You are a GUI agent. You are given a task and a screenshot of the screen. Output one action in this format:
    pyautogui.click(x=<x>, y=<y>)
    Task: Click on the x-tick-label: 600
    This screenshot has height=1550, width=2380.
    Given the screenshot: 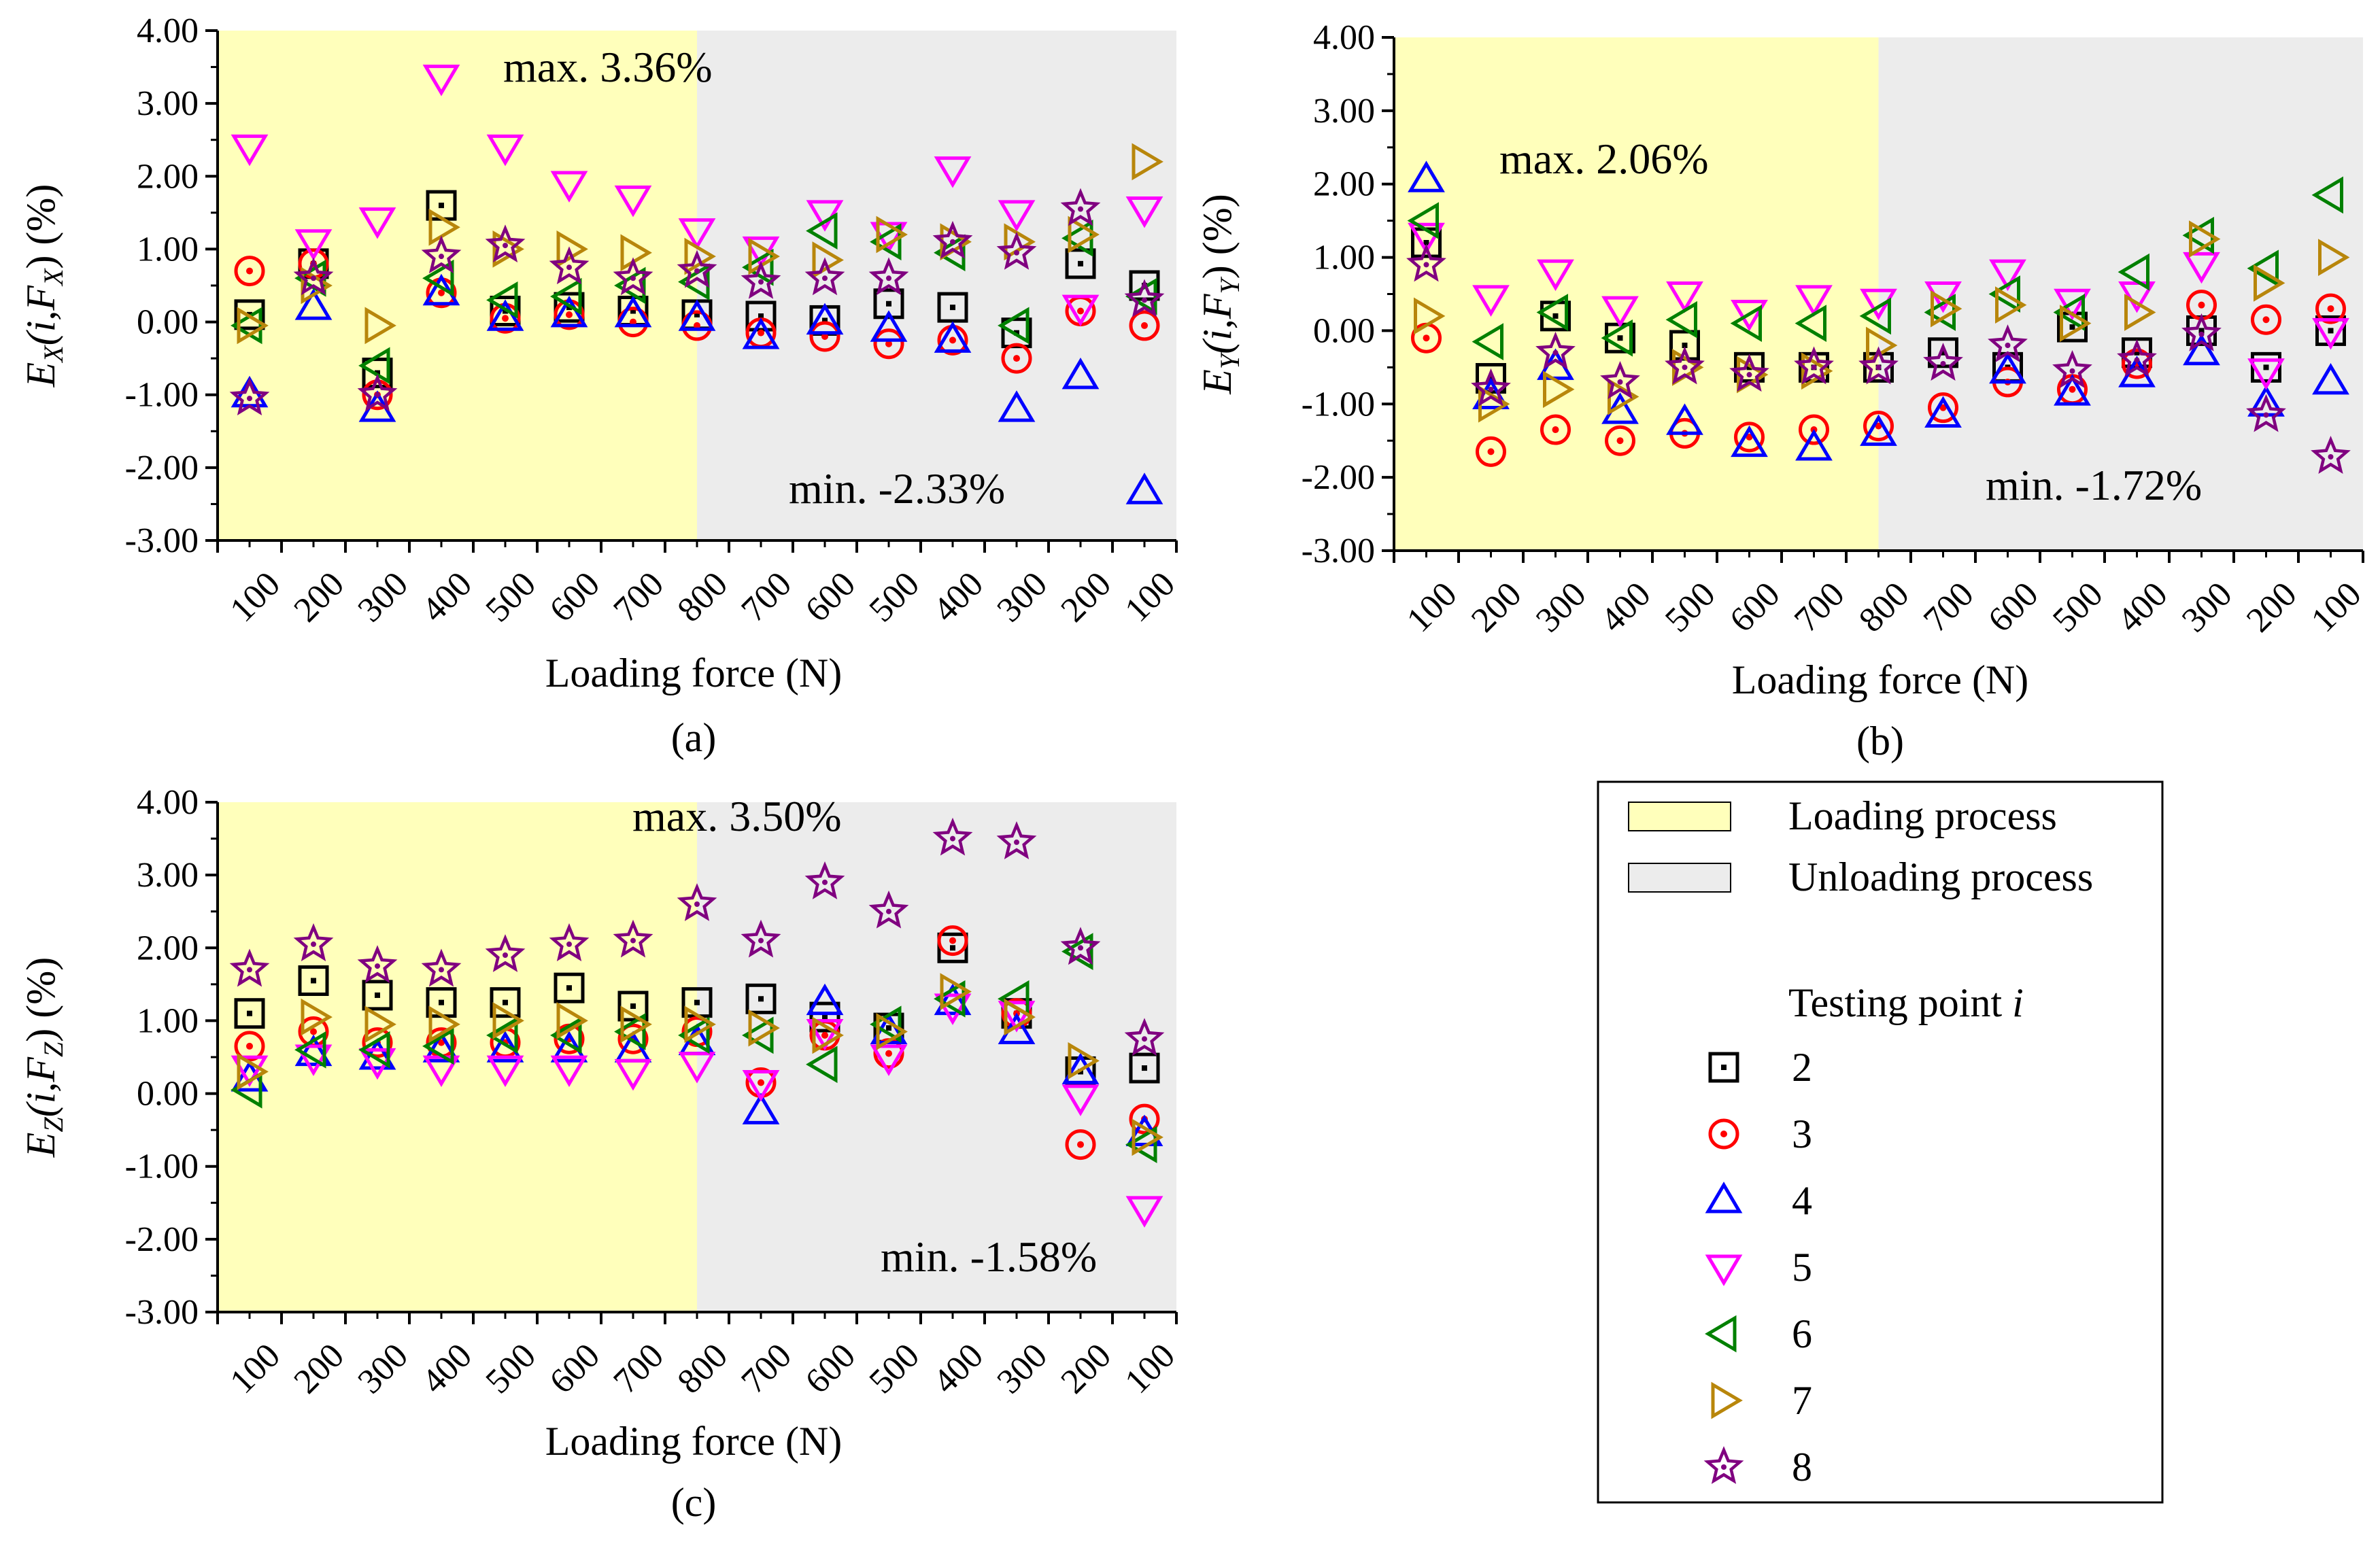 What is the action you would take?
    pyautogui.click(x=575, y=1369)
    